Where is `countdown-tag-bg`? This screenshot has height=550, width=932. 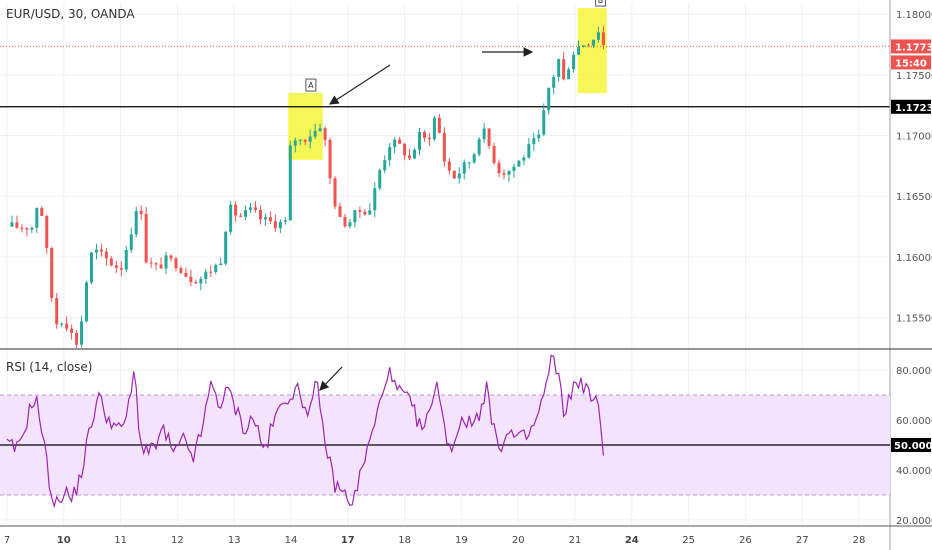
countdown-tag-bg is located at coordinates (911, 62).